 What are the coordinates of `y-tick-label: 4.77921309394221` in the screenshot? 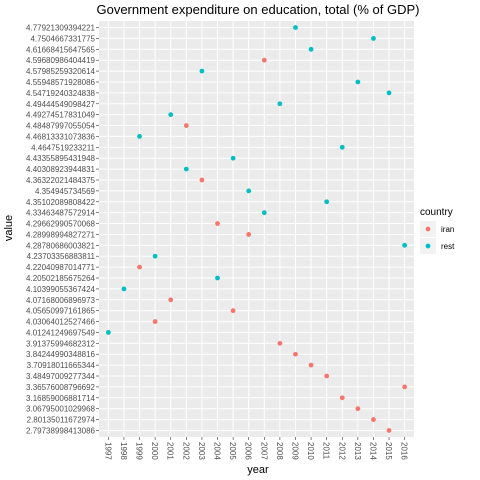 It's located at (61, 28).